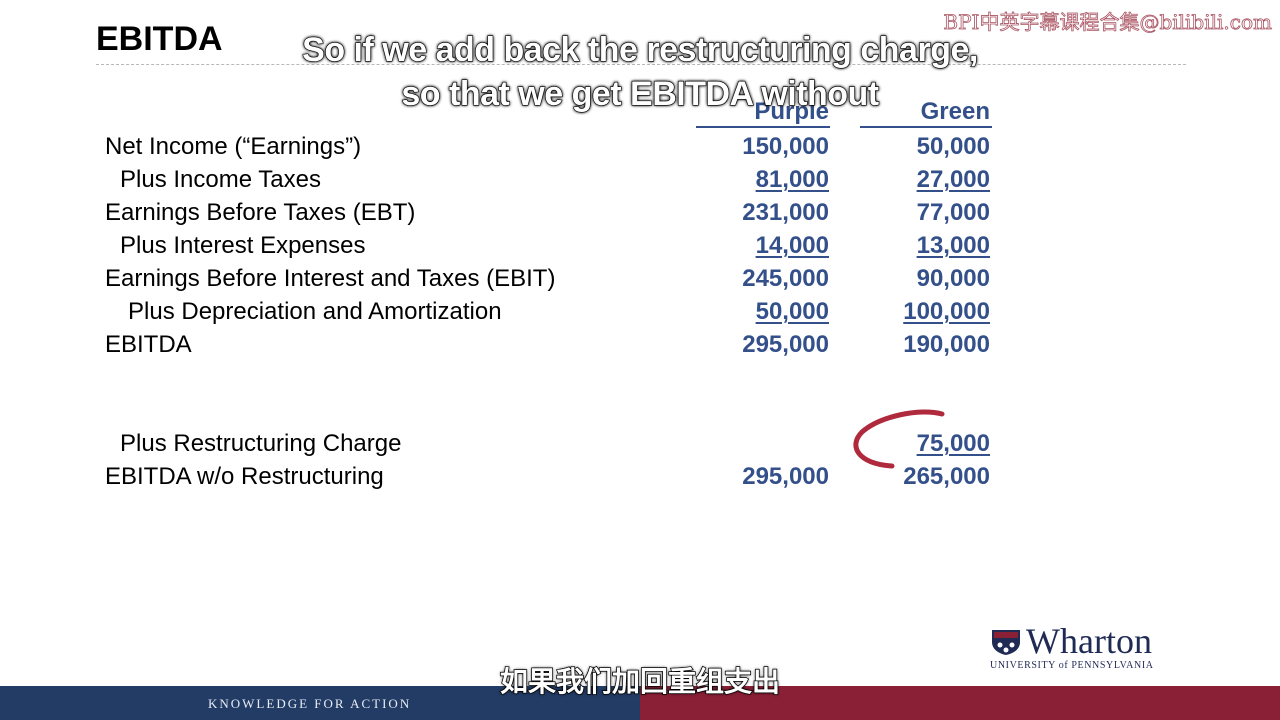 The image size is (1280, 720). What do you see at coordinates (243, 245) in the screenshot?
I see `row-label-interest-expenses: Plus Interest Expenses` at bounding box center [243, 245].